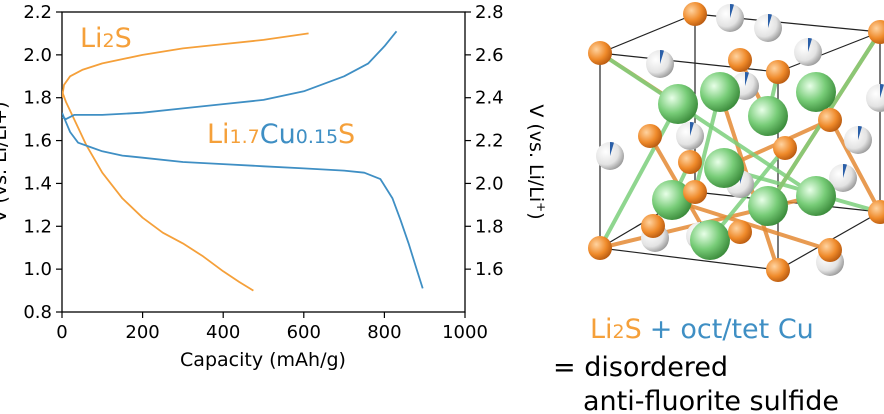 The height and width of the screenshot is (414, 884). What do you see at coordinates (601, 329) in the screenshot?
I see `legend-li: Li` at bounding box center [601, 329].